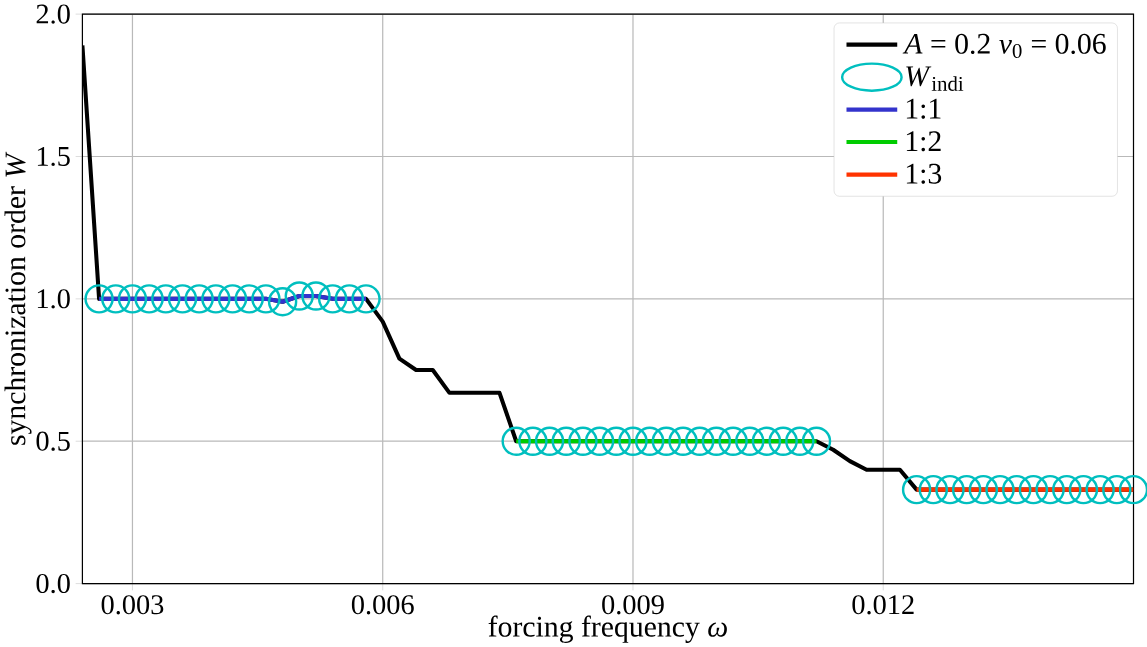  I want to click on y-tick-label: 0.5, so click(53, 441).